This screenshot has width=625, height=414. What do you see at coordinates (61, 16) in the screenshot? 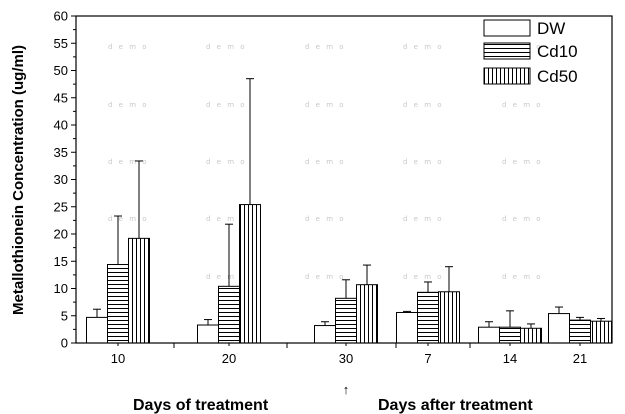
I see `y-tick-label: 60` at bounding box center [61, 16].